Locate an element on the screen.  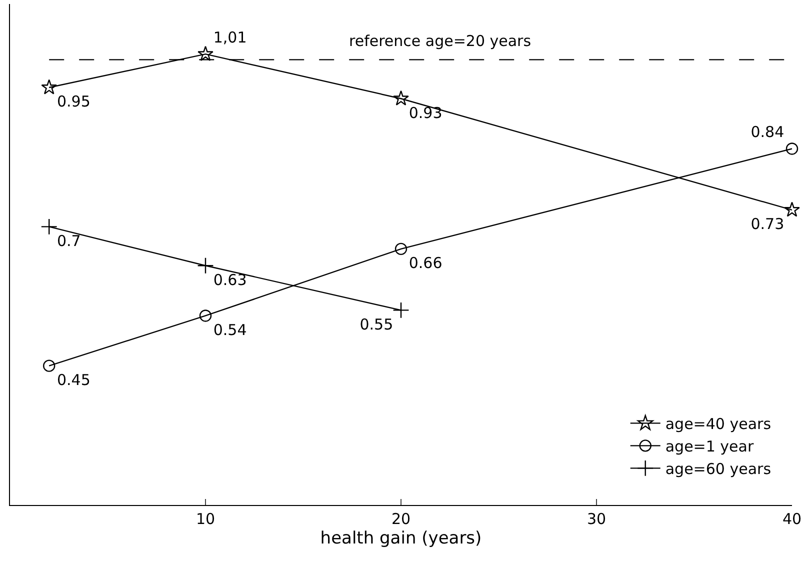
x-tick-label: 40 is located at coordinates (792, 519).